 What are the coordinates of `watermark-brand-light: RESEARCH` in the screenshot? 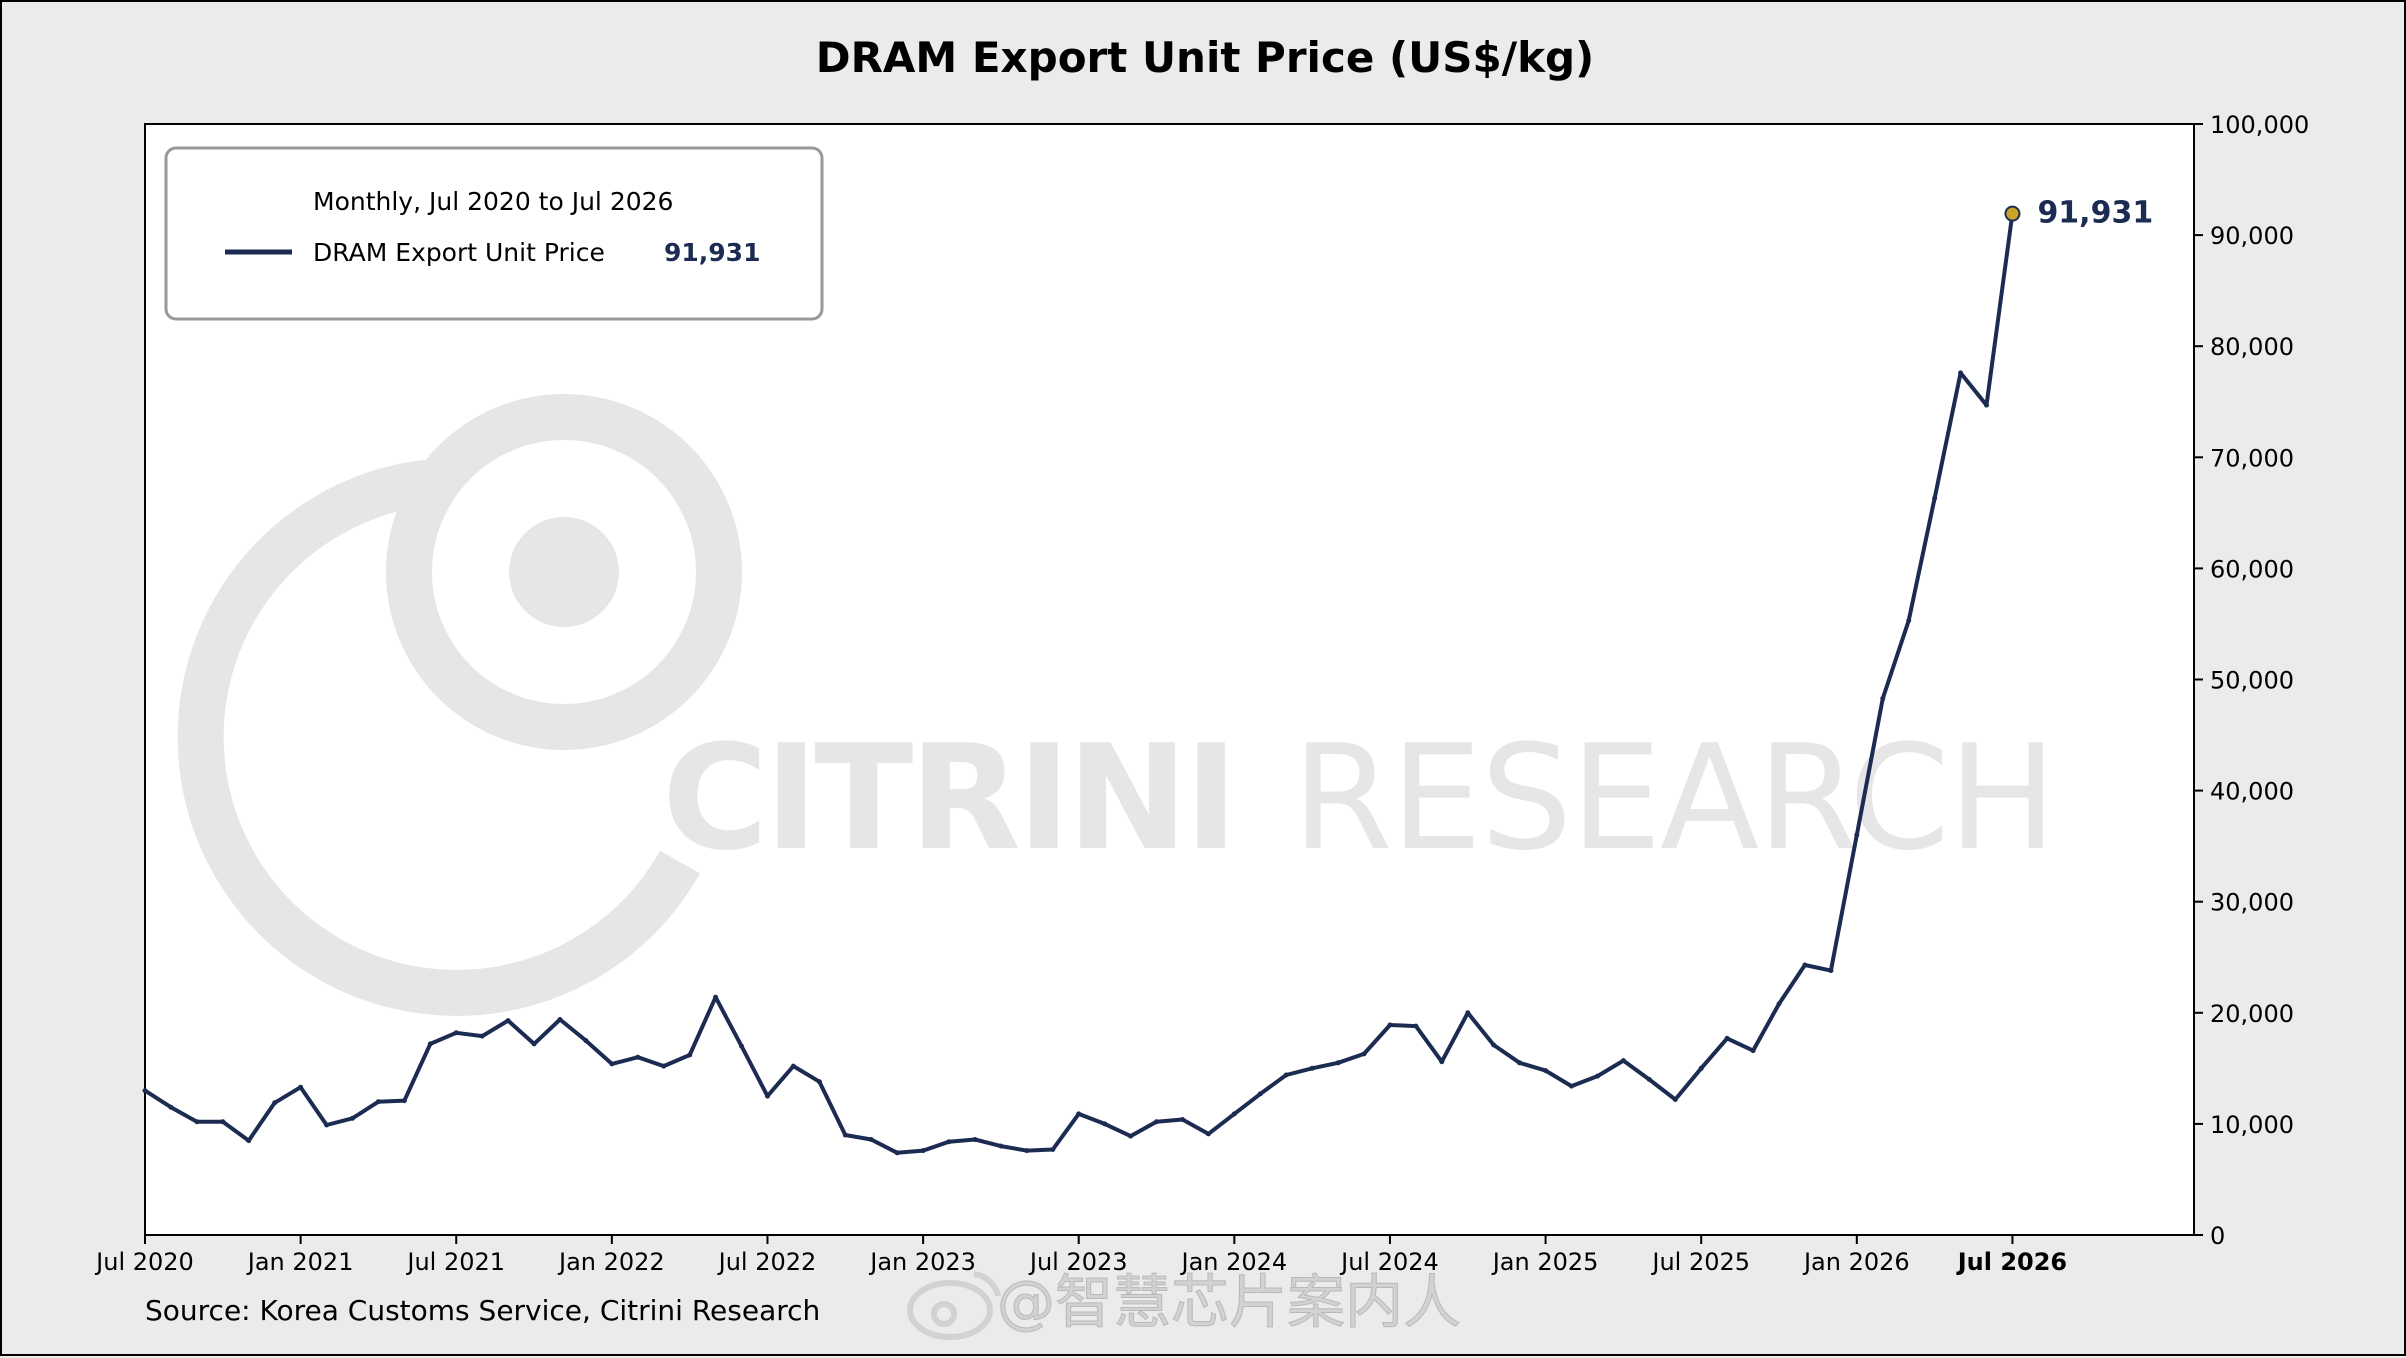 It's located at (1673, 798).